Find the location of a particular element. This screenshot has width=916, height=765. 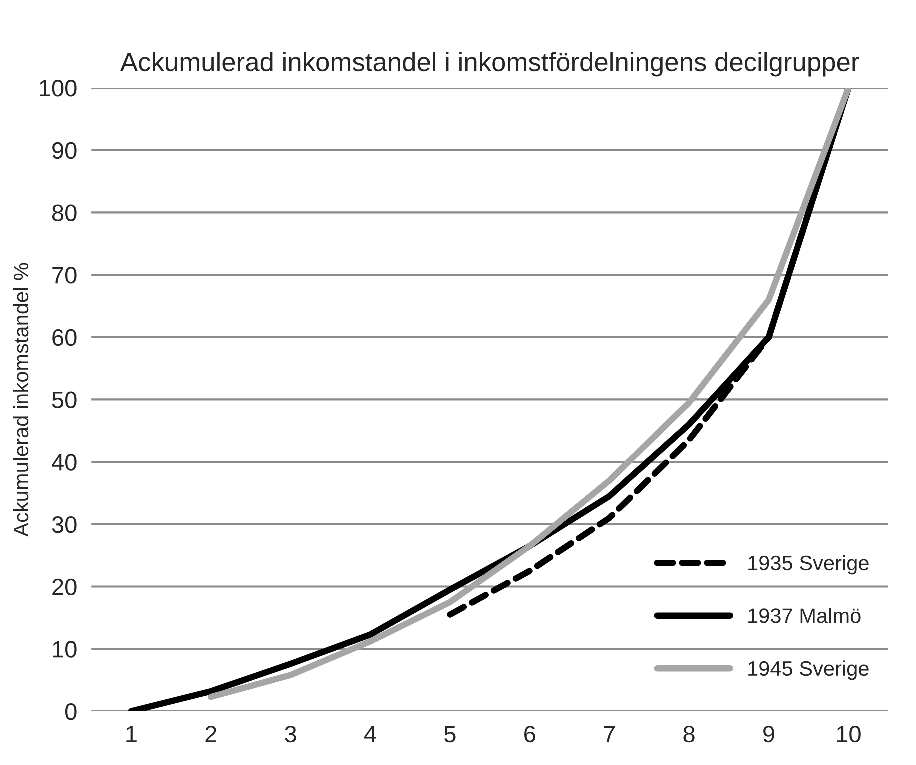

y-tick-label: 60 is located at coordinates (64, 337).